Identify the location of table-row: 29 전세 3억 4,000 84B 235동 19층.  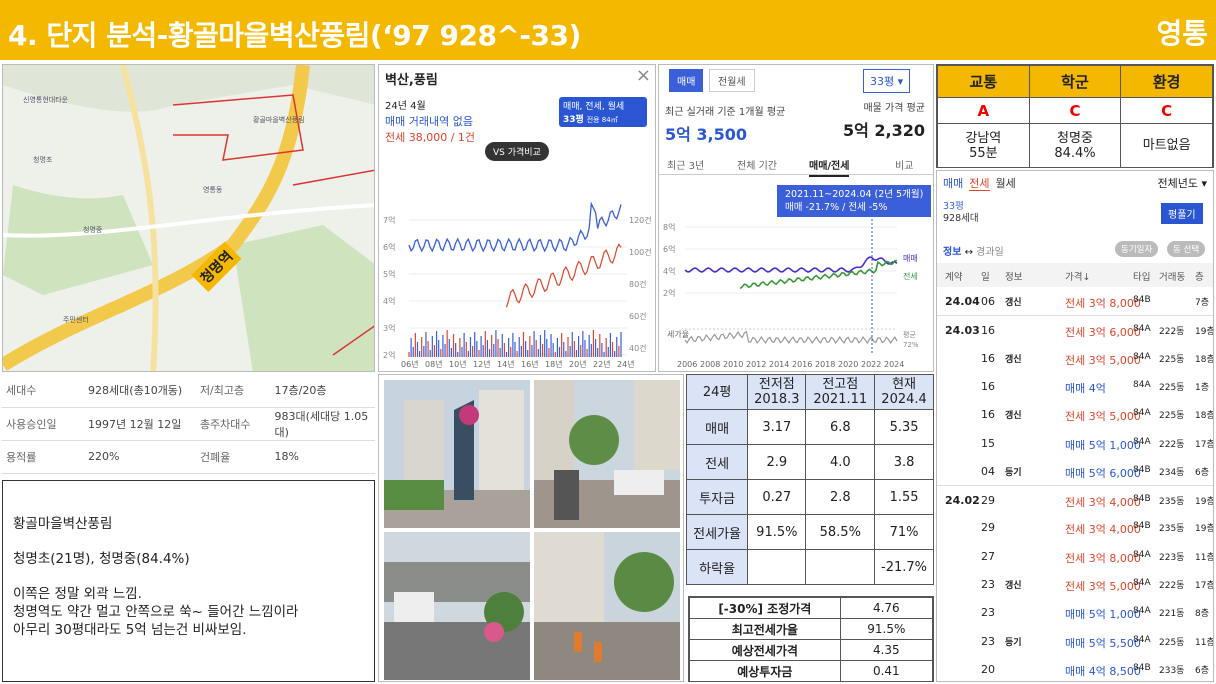
(1075, 527).